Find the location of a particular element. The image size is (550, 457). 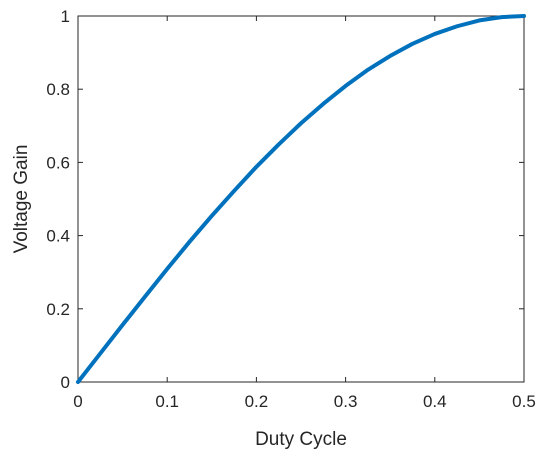

x-tick-label: 0.1 is located at coordinates (167, 401).